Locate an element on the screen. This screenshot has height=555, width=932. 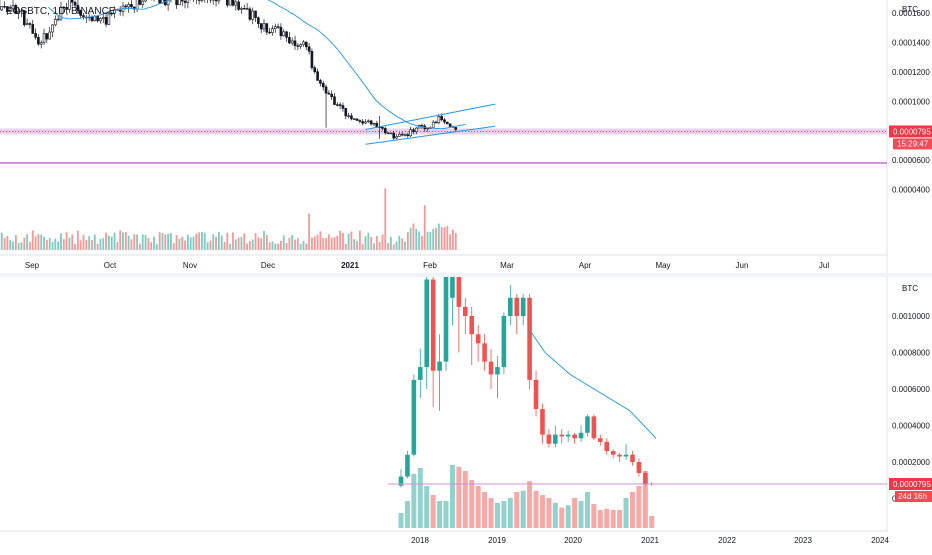
top-y-tick-label: 0.0000400 is located at coordinates (911, 190).